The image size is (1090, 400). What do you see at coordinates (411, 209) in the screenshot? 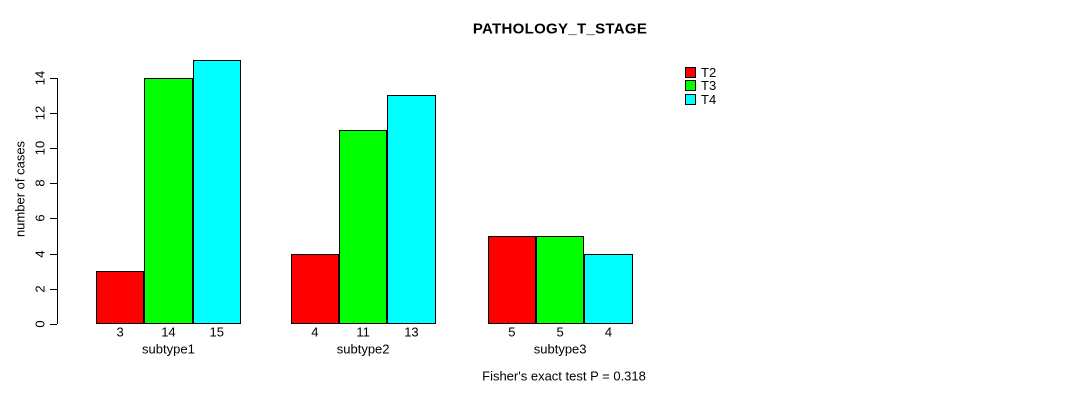
I see `bar-t4-subtype2` at bounding box center [411, 209].